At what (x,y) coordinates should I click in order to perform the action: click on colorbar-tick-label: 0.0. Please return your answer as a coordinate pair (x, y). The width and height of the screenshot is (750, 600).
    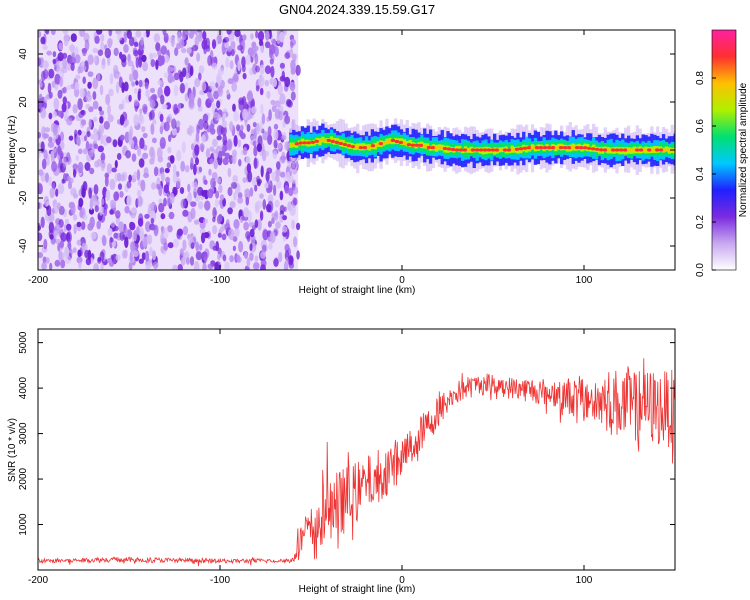
    Looking at the image, I should click on (700, 270).